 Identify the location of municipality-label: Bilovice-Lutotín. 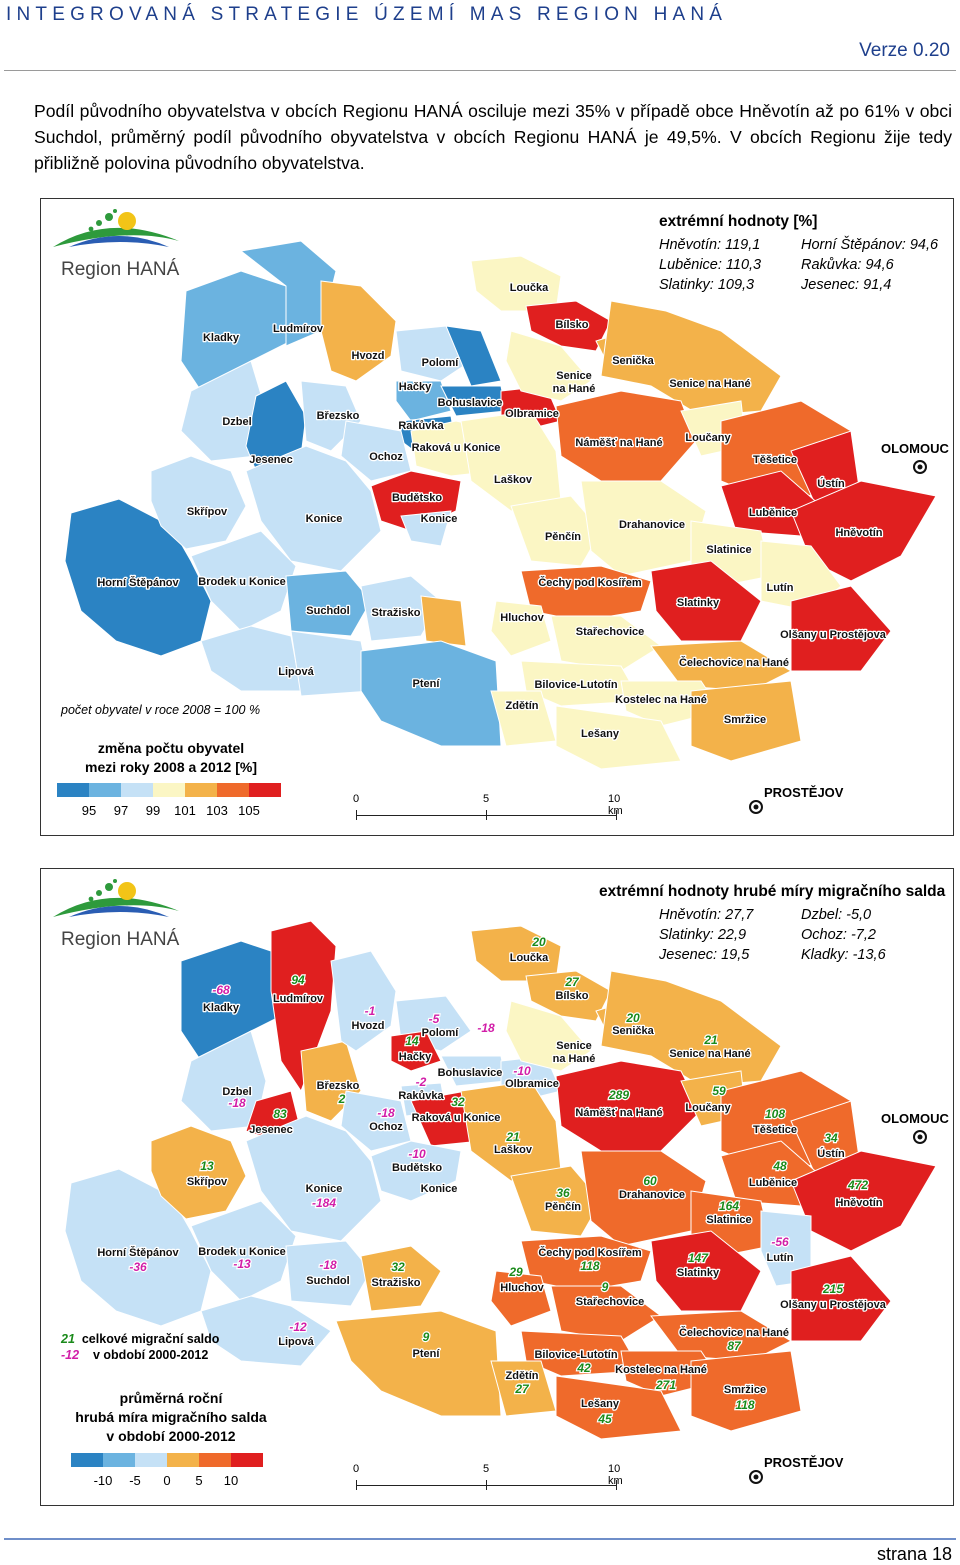
(575, 685).